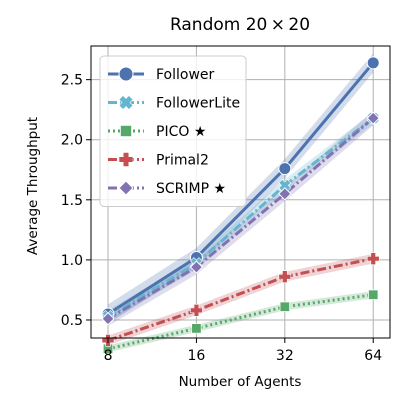  Describe the element at coordinates (191, 189) in the screenshot. I see `legend-label: SCRIMP ★` at that location.